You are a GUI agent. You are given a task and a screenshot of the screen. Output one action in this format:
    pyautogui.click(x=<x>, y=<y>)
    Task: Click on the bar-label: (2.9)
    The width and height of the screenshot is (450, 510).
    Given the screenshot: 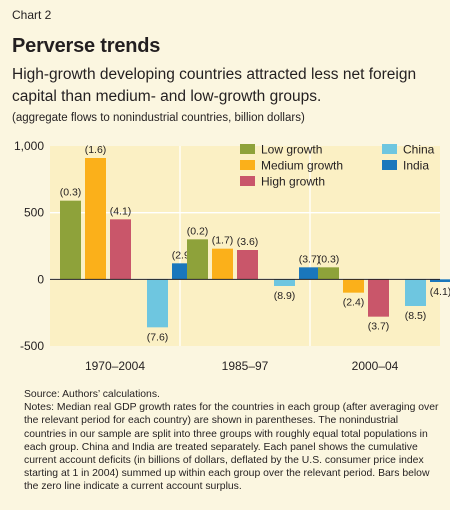 What is the action you would take?
    pyautogui.click(x=183, y=255)
    